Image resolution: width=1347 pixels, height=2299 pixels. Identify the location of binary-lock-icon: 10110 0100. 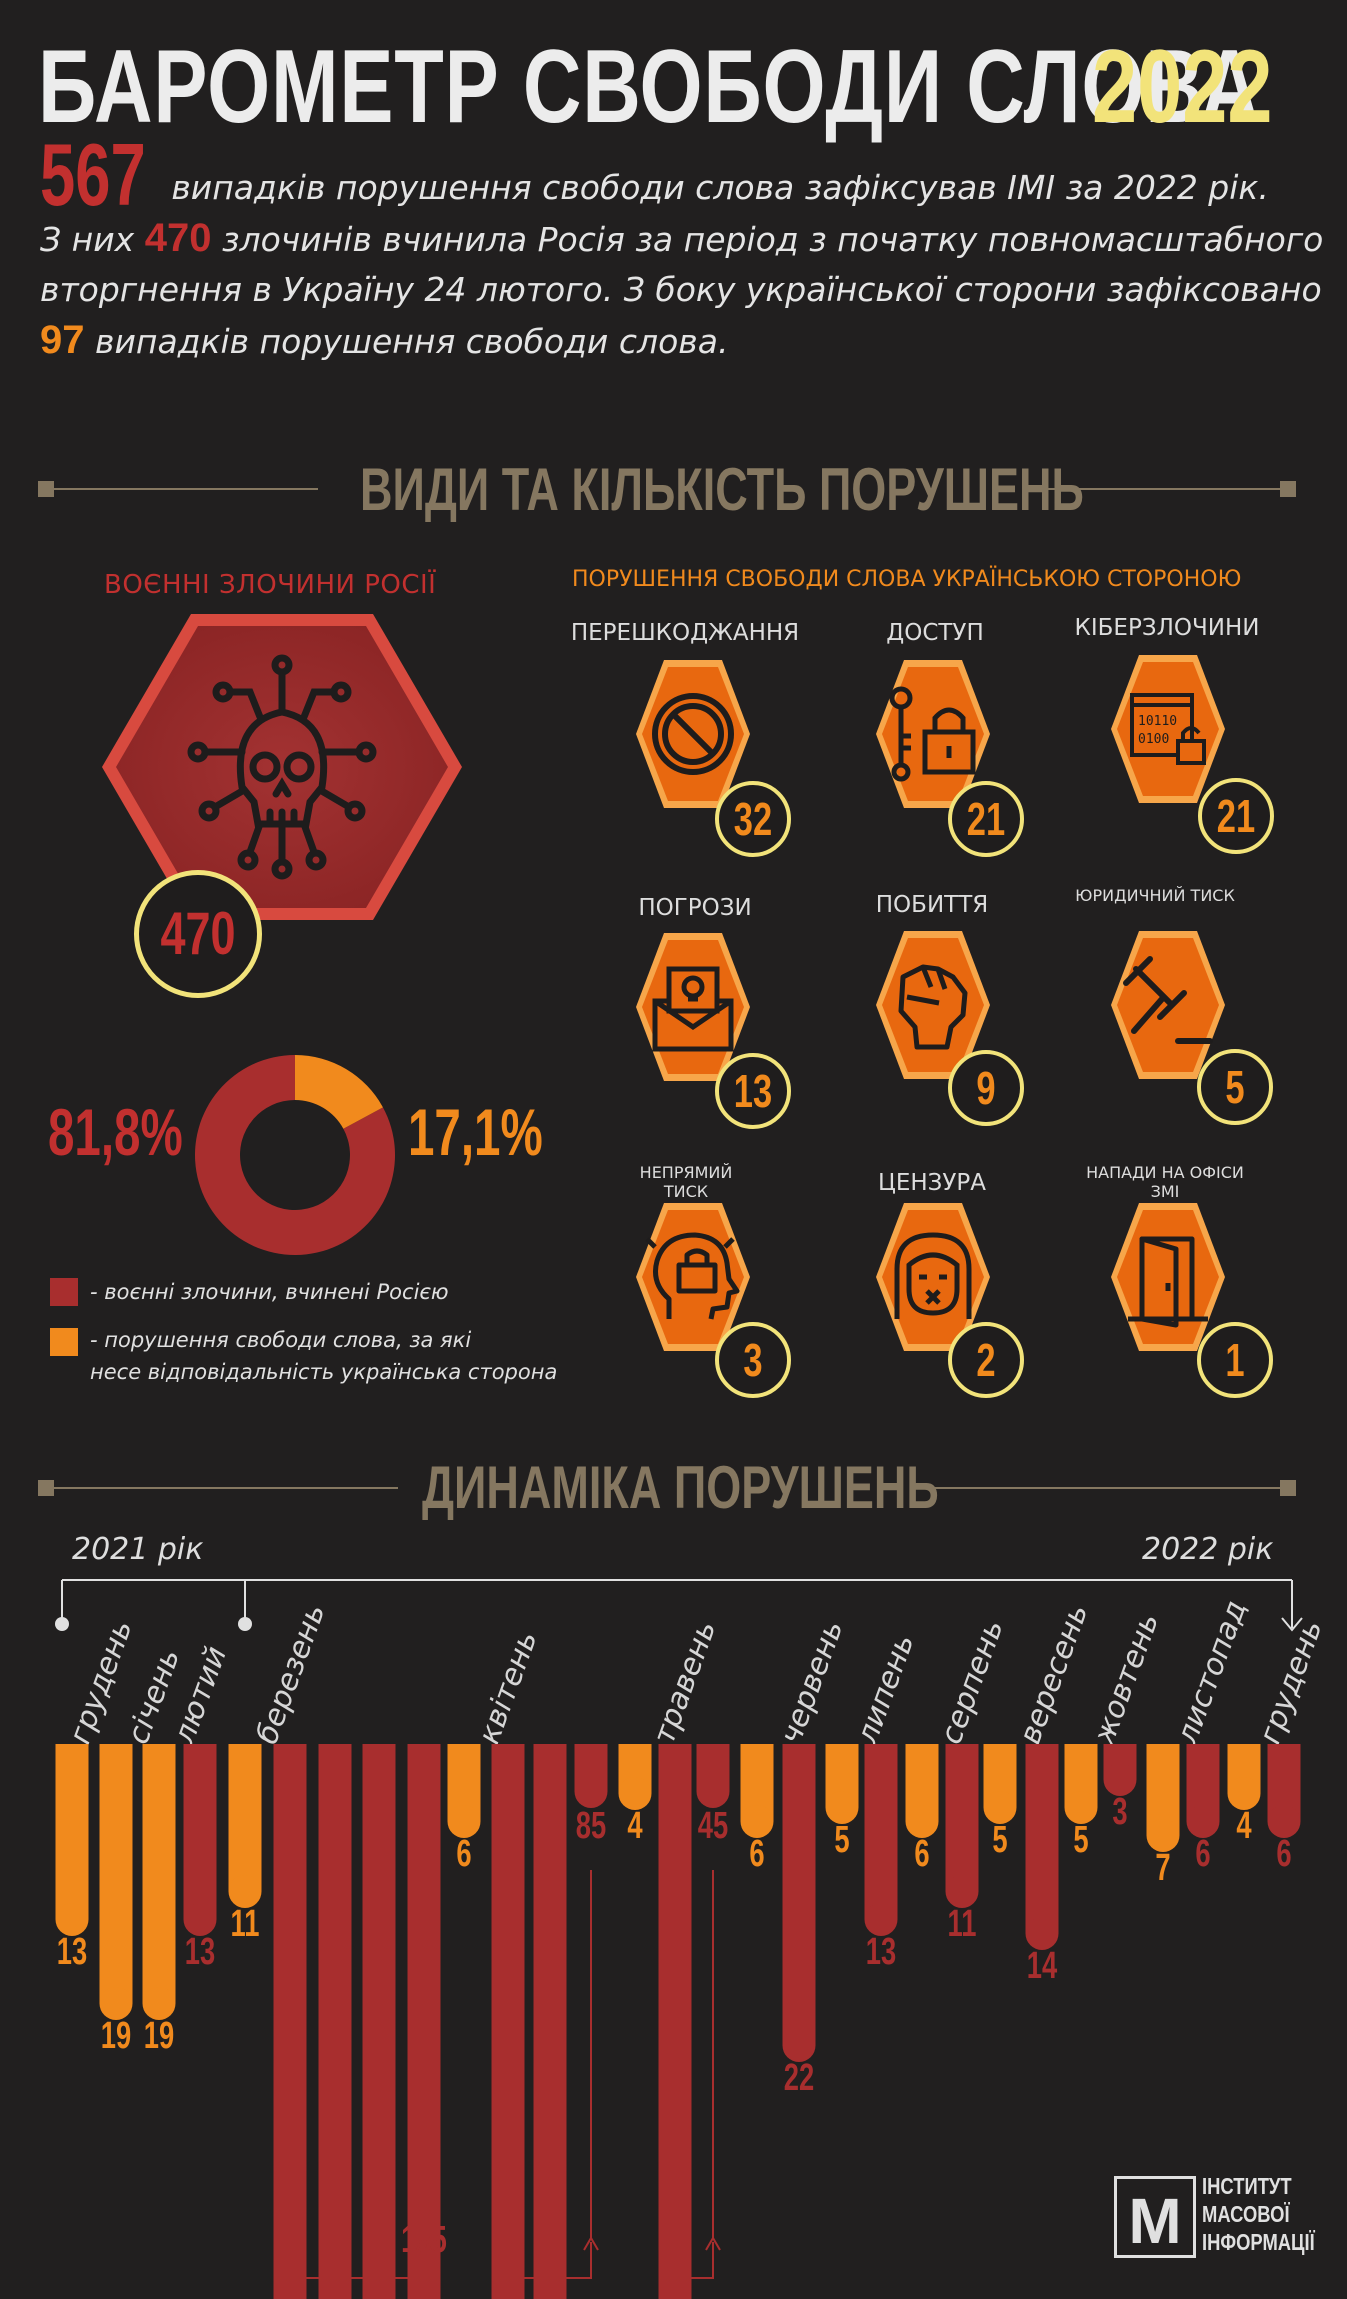
(1168, 729).